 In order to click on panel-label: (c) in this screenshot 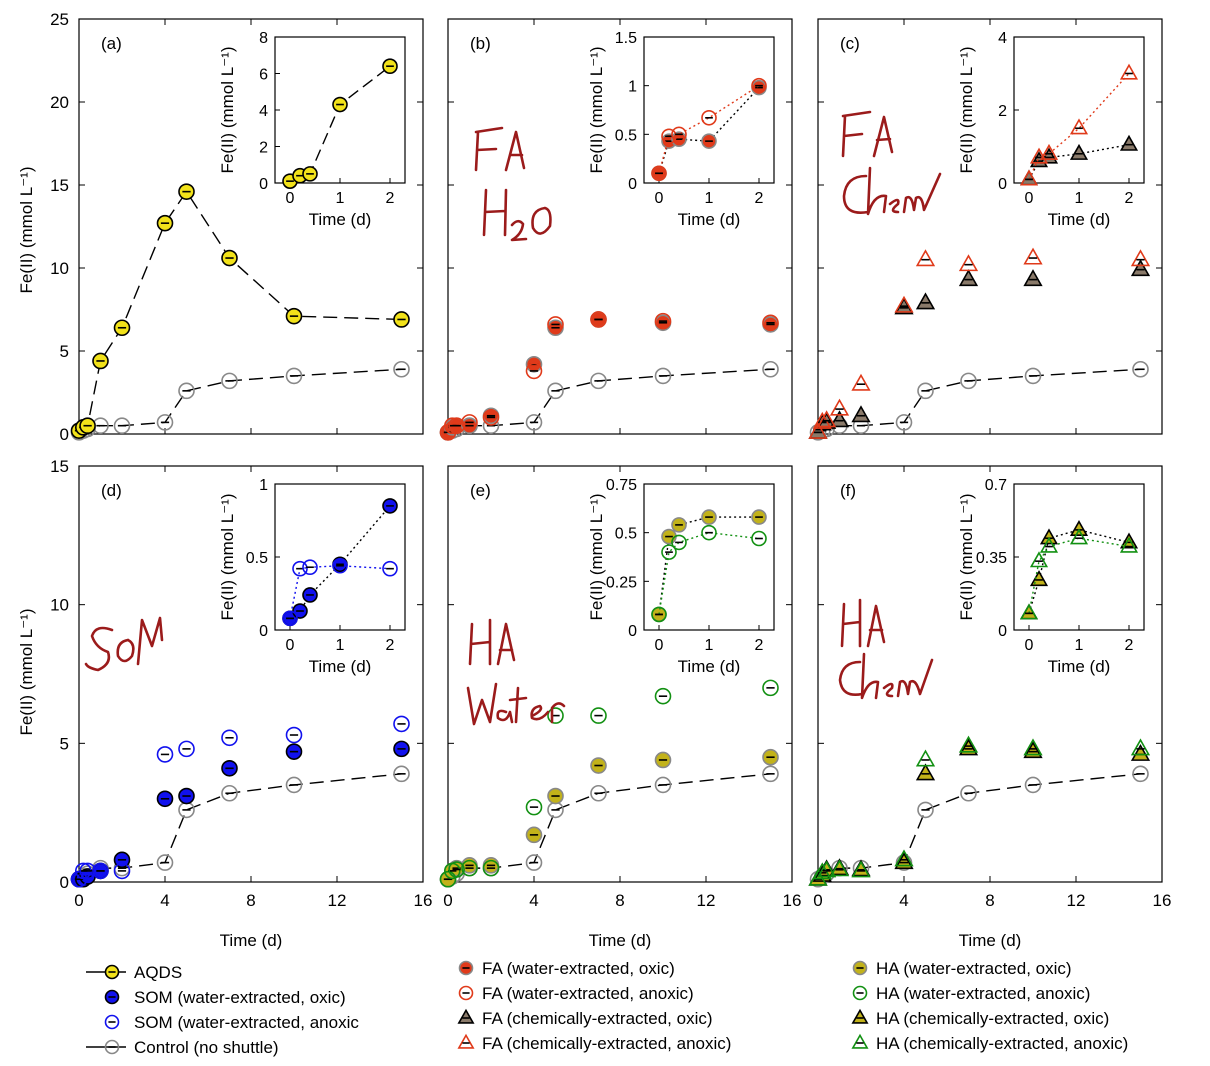, I will do `click(850, 43)`.